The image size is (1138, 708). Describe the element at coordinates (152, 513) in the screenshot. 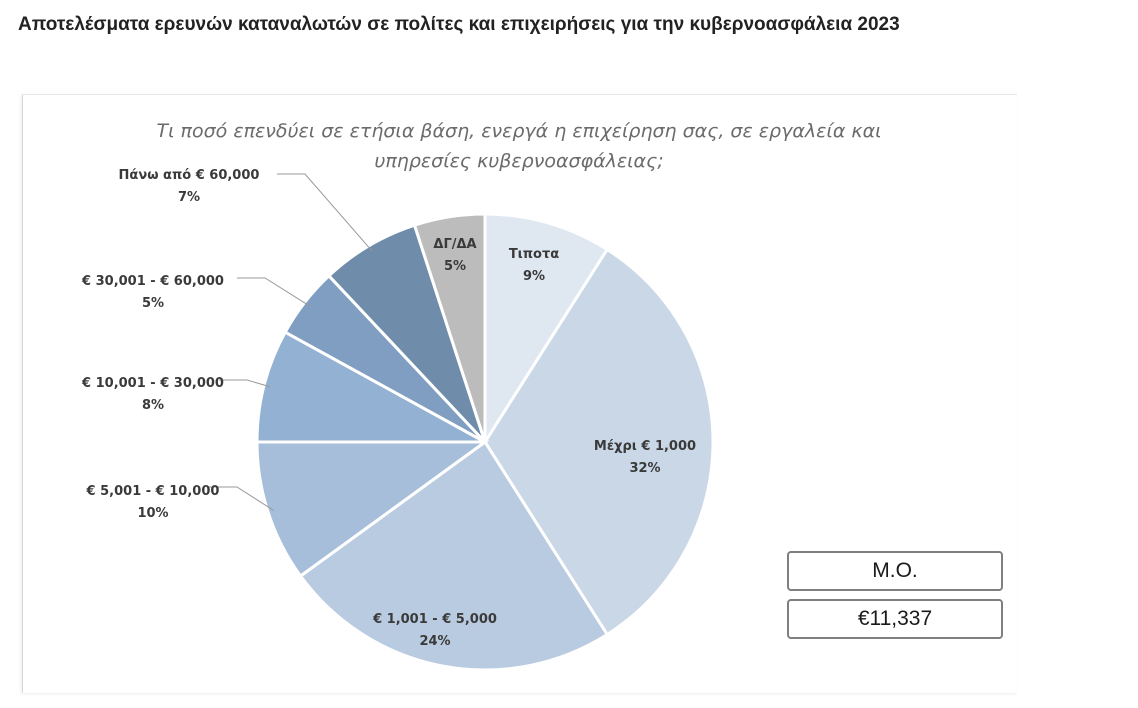

I see `slice-value-label: 10%` at that location.